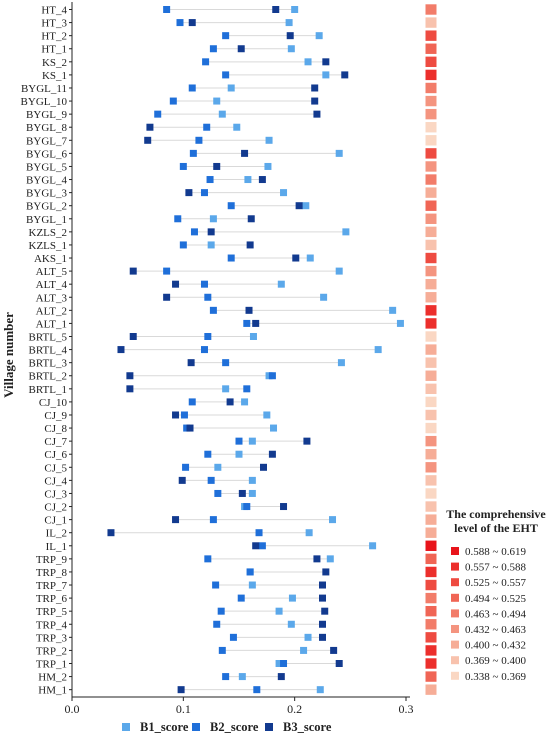 This screenshot has width=550, height=740. Describe the element at coordinates (495, 552) in the screenshot. I see `eht-legend-range: 0.588 ~ 0.619` at that location.